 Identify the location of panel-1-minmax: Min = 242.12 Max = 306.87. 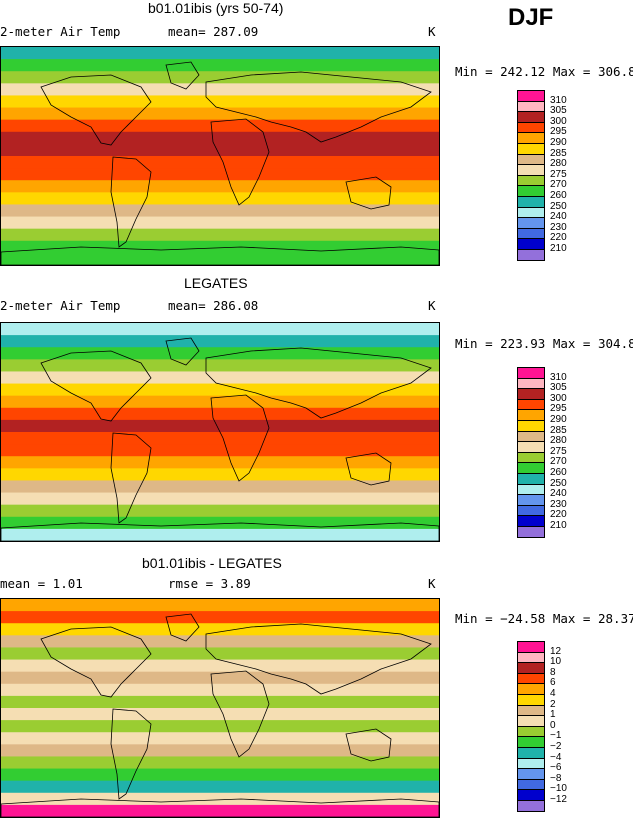
(544, 71).